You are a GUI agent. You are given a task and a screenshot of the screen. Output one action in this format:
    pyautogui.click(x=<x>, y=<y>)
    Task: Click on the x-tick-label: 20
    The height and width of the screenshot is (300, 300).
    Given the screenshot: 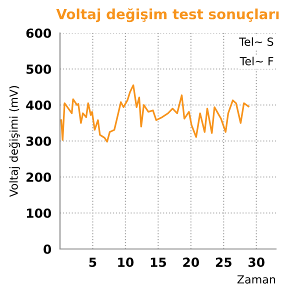 What is the action you would take?
    pyautogui.click(x=191, y=263)
    